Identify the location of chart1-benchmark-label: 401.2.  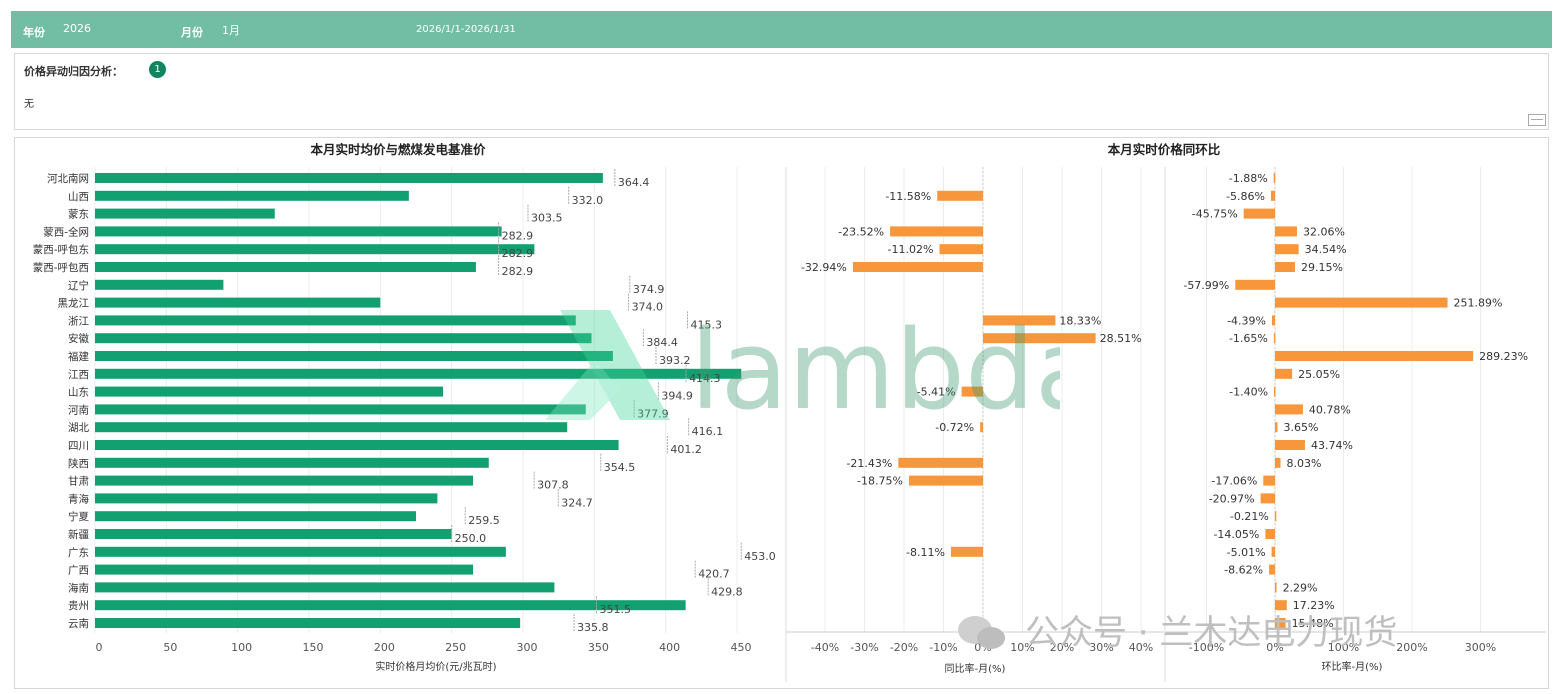
(686, 449).